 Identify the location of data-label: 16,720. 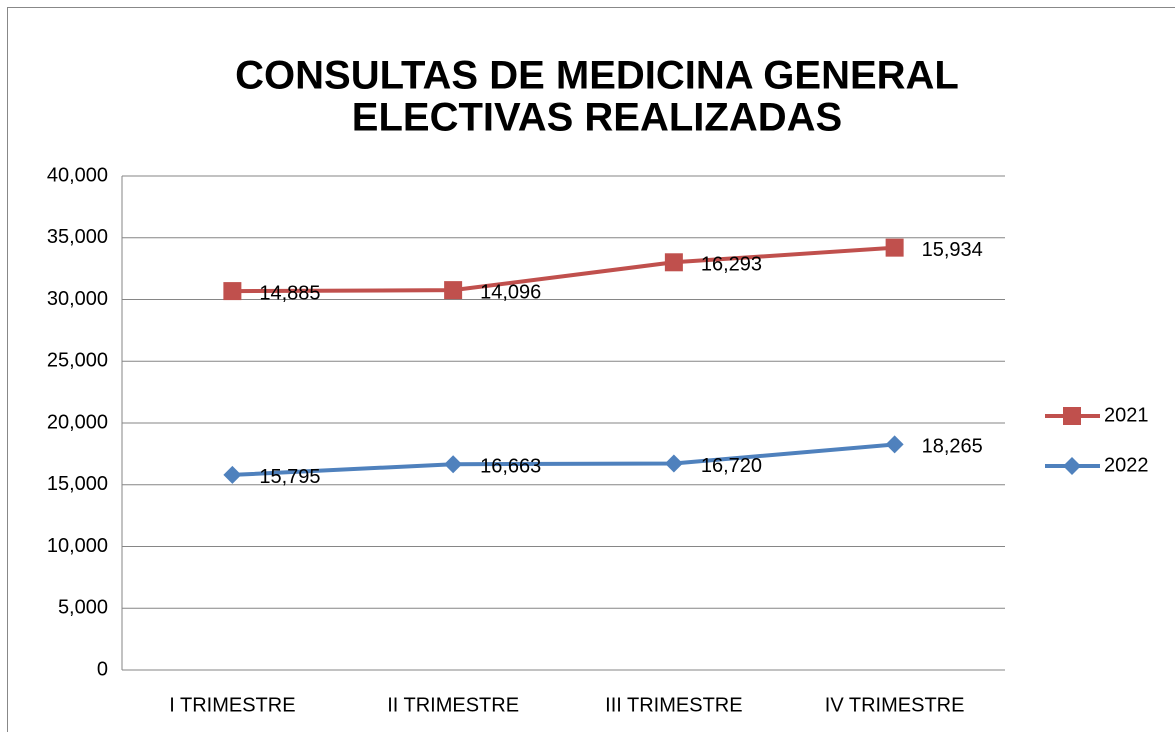
(731, 466).